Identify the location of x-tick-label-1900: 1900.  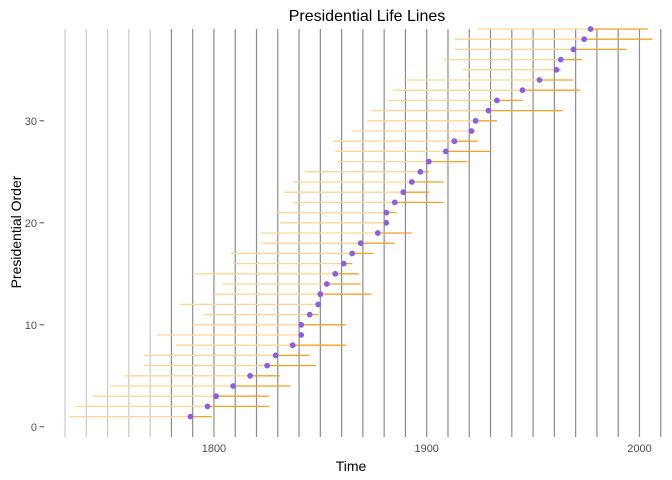
(426, 449).